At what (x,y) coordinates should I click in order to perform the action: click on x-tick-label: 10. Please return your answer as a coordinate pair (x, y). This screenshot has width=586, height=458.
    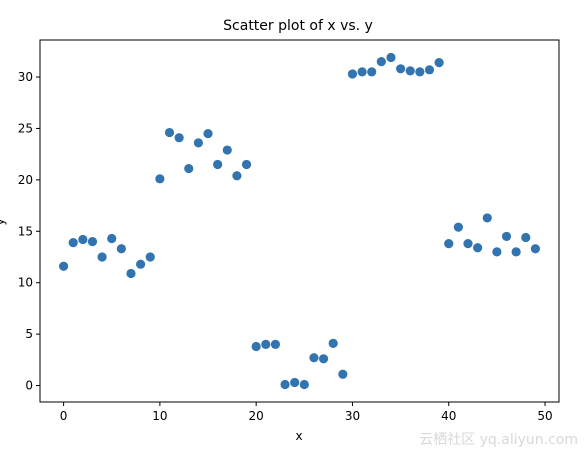
    Looking at the image, I should click on (159, 416).